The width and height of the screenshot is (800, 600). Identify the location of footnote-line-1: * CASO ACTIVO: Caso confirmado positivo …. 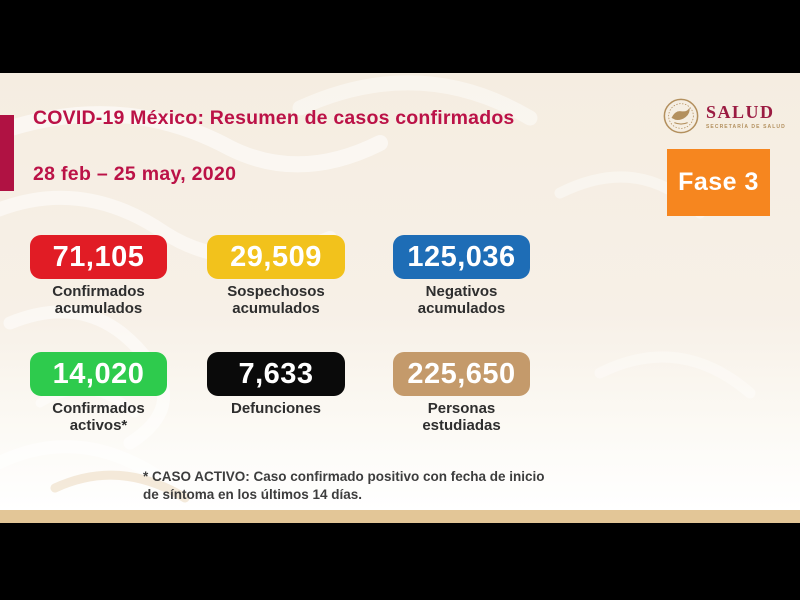
(344, 476).